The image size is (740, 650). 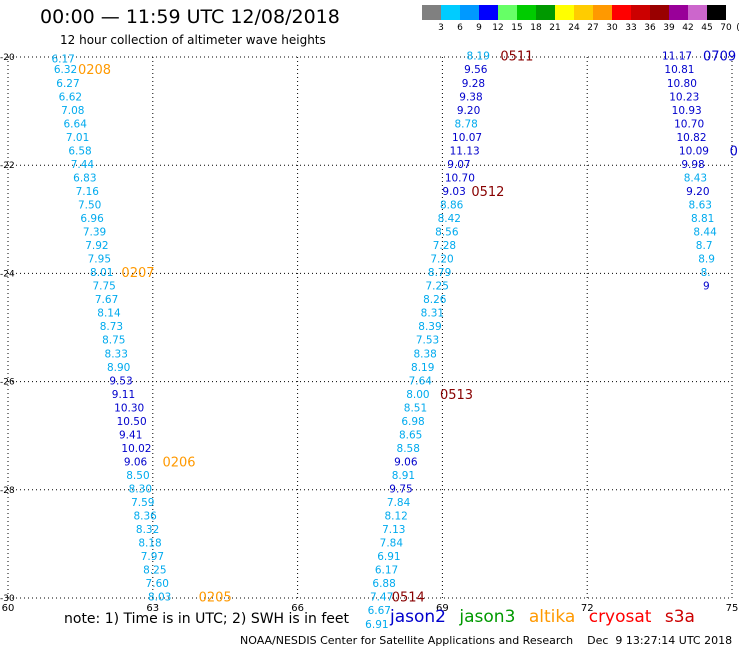 What do you see at coordinates (706, 260) in the screenshot?
I see `swh-value: 8.9` at bounding box center [706, 260].